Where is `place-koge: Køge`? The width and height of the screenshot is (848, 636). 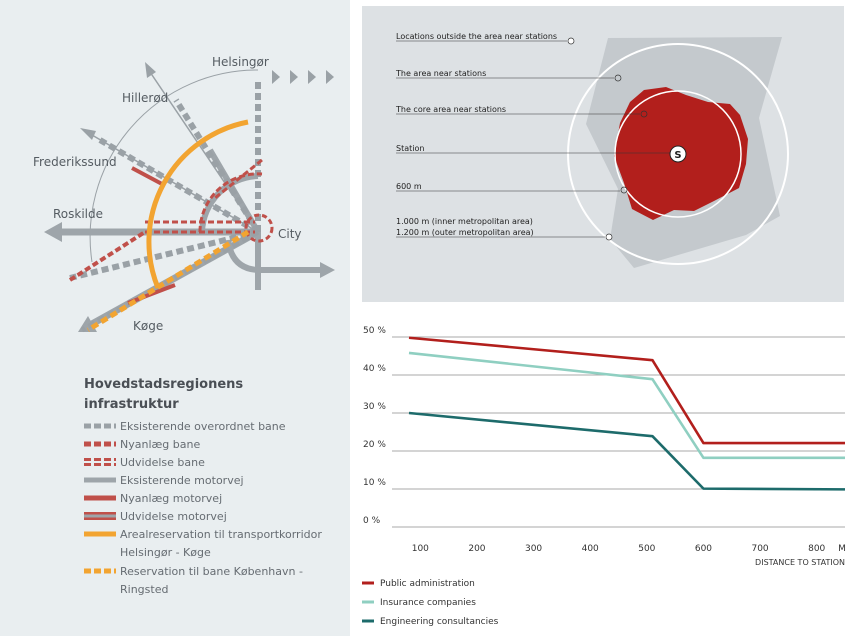 place-koge: Køge is located at coordinates (148, 326).